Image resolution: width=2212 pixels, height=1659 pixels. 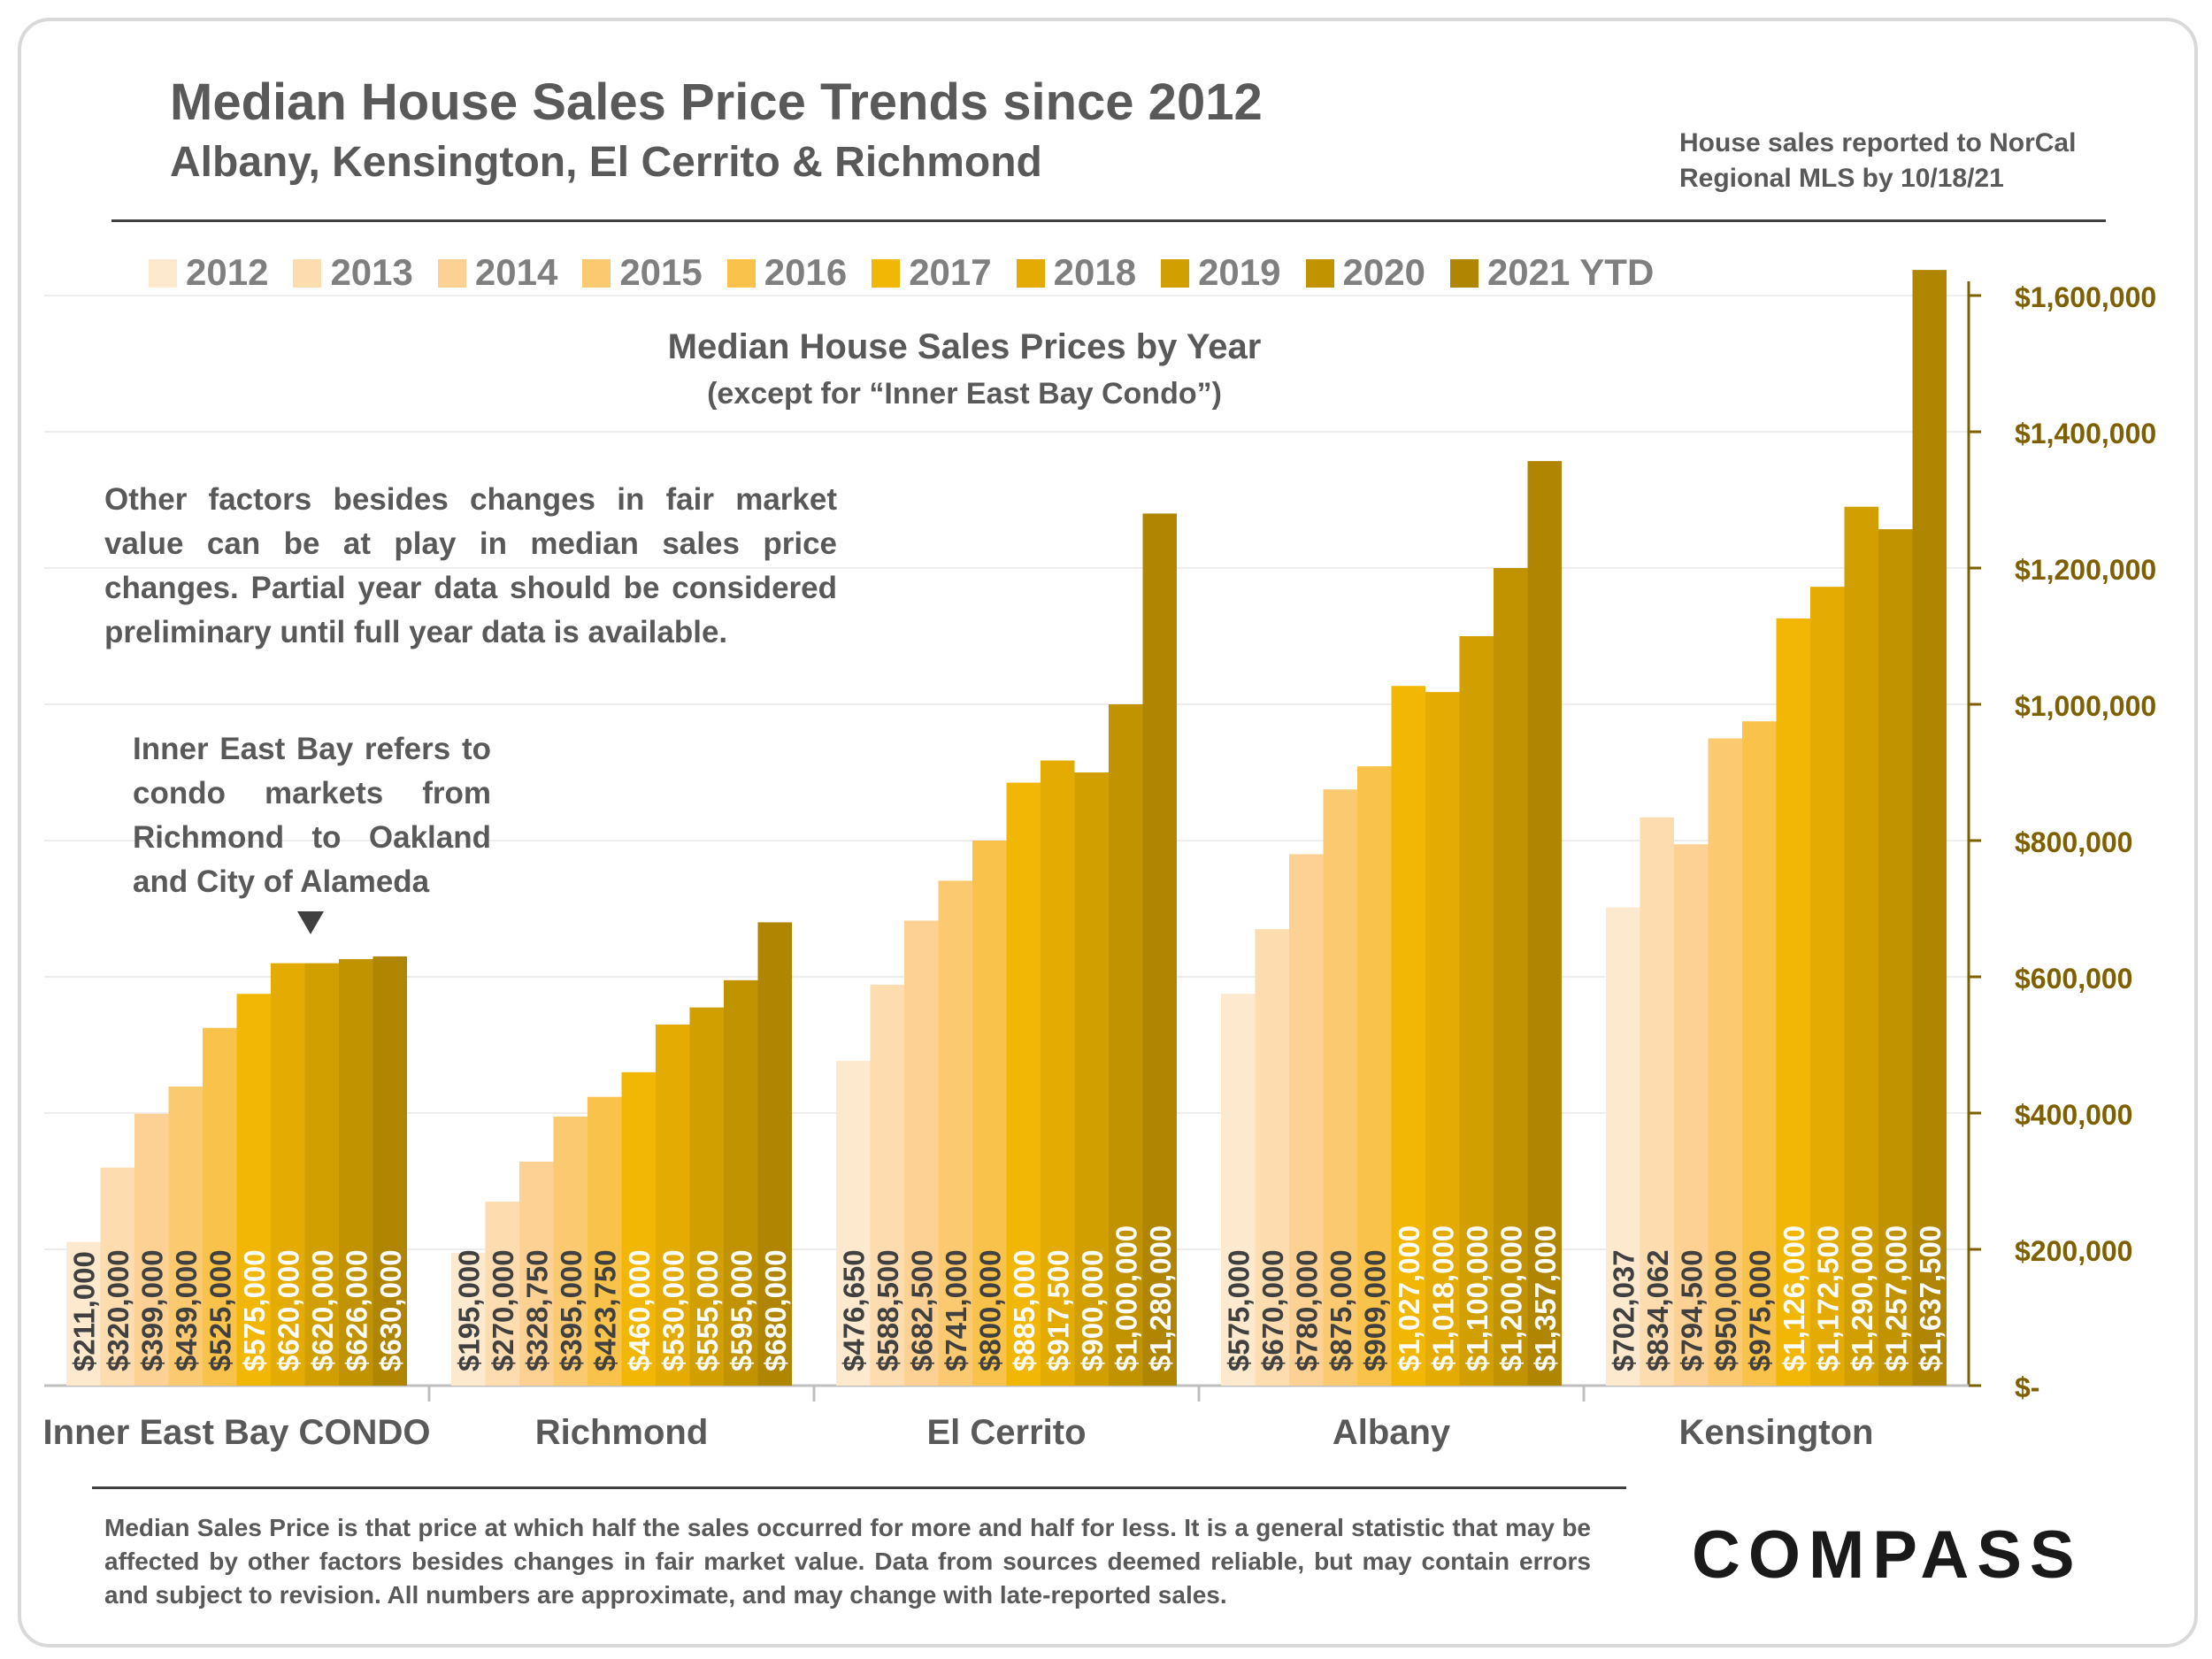 I want to click on bar-value-label: $530,000, so click(x=673, y=1310).